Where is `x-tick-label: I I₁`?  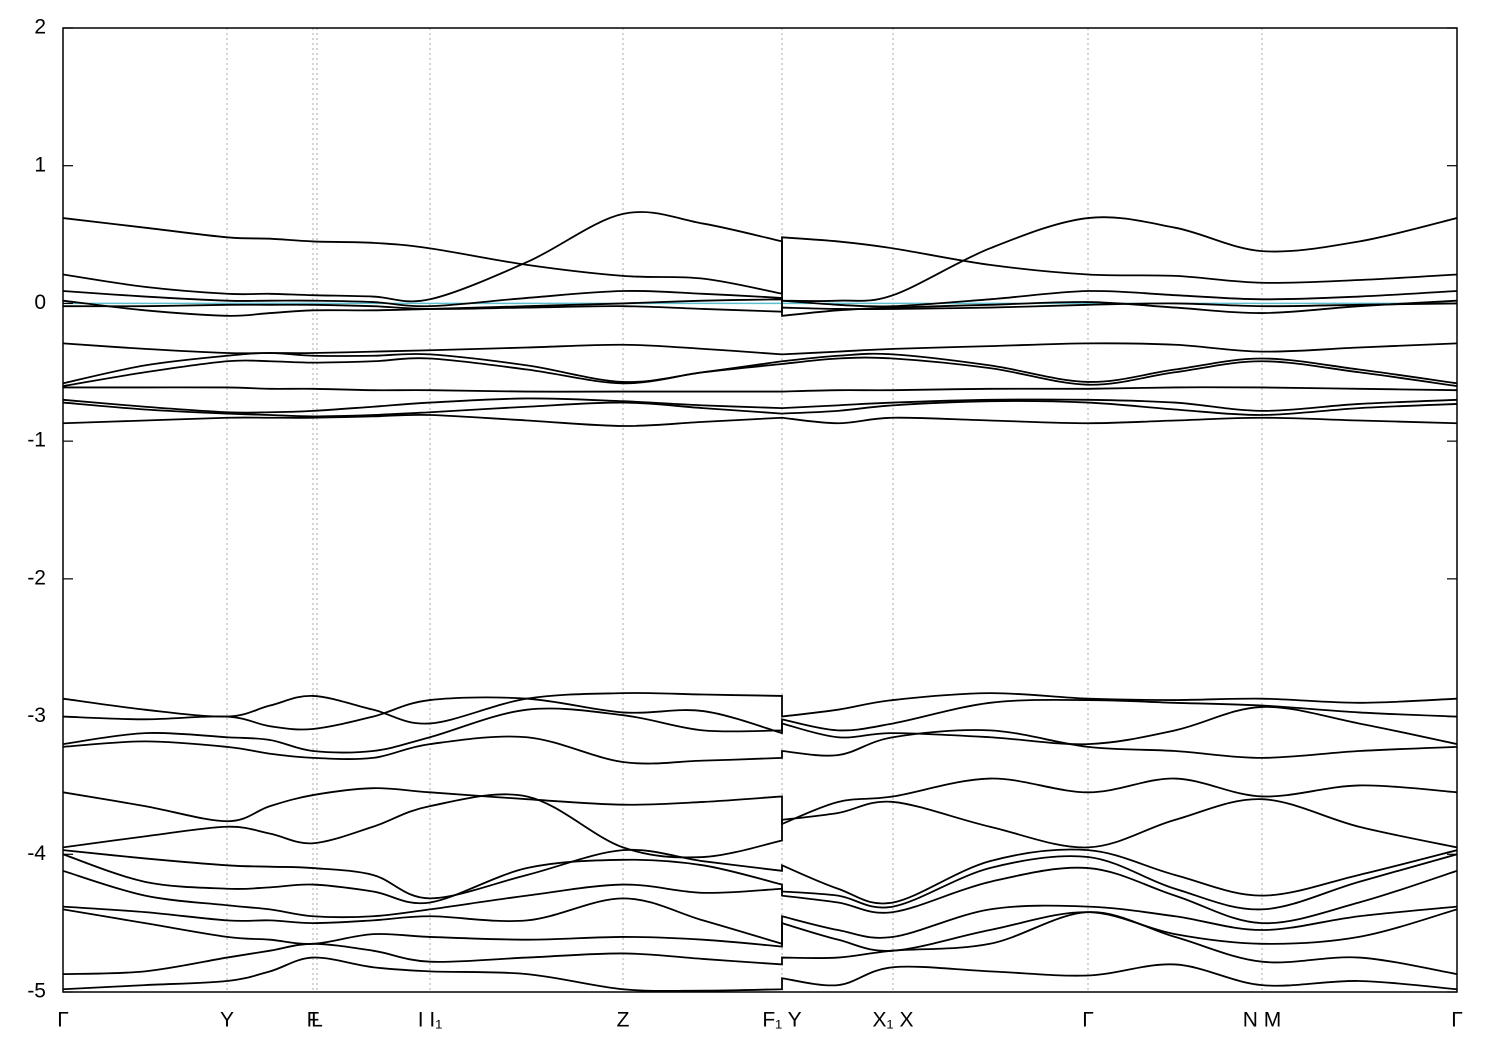
x-tick-label: I I₁ is located at coordinates (430, 1020).